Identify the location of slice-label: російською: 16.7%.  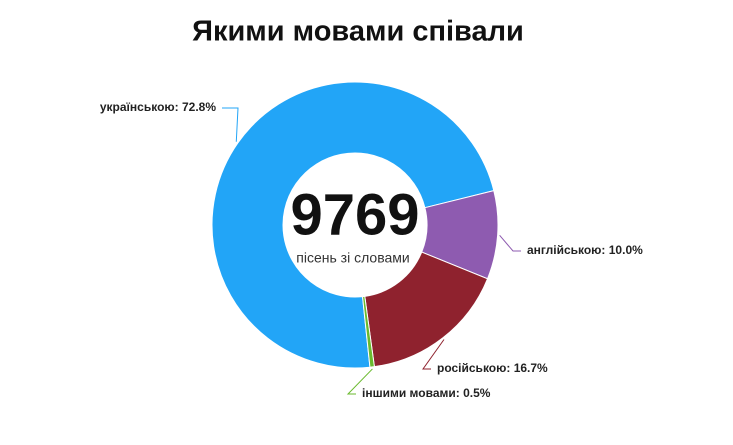
(492, 368).